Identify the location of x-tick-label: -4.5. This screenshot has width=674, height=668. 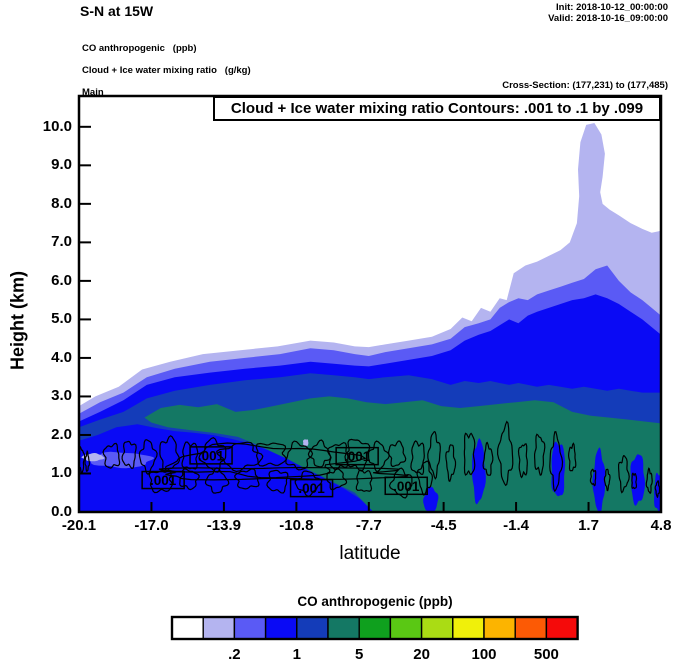
(443, 525).